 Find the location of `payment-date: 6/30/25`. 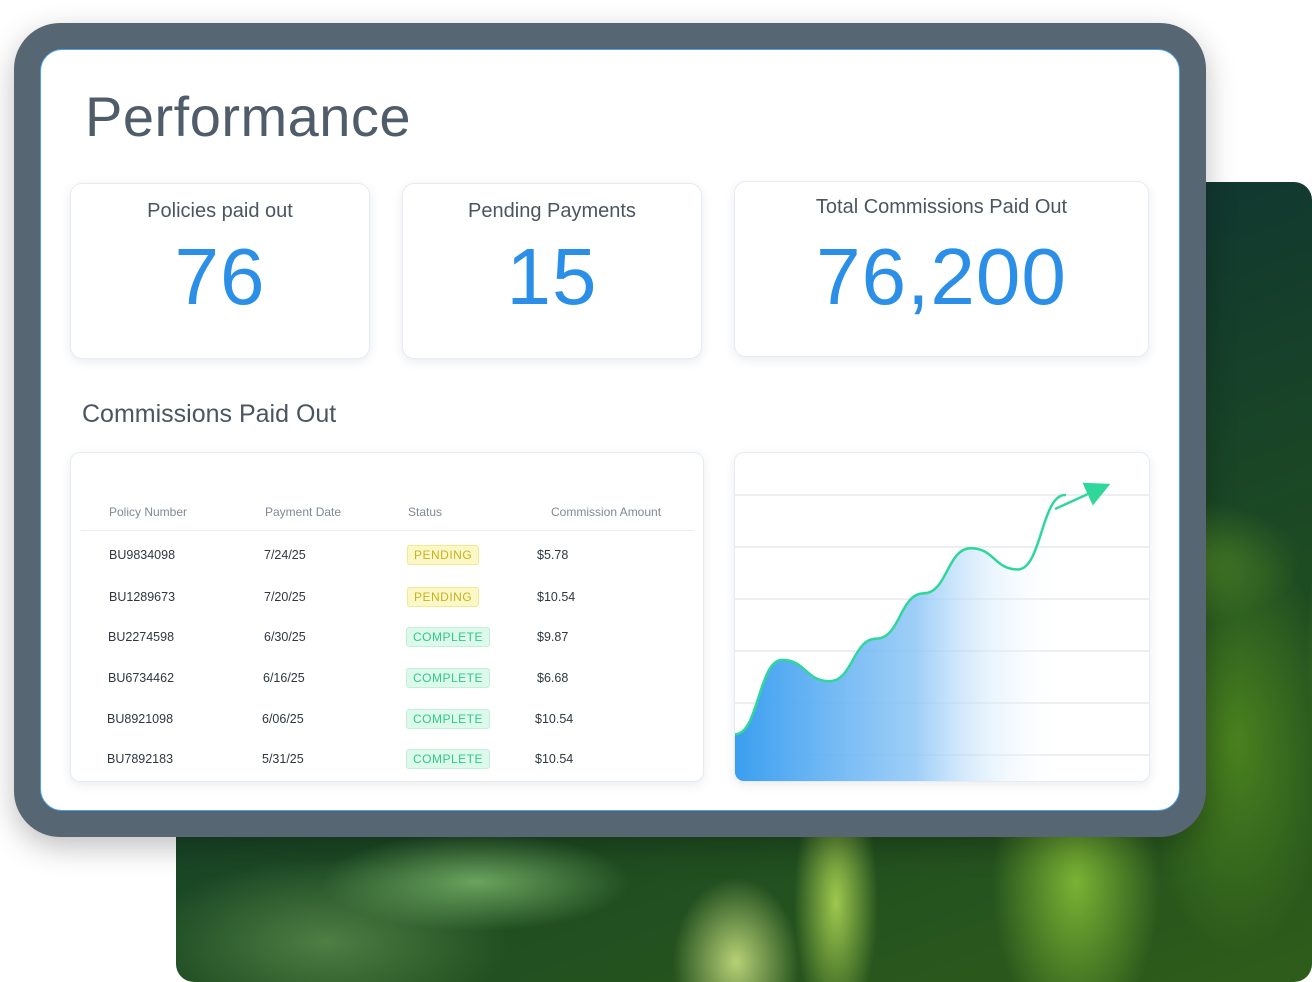

payment-date: 6/30/25 is located at coordinates (285, 637).